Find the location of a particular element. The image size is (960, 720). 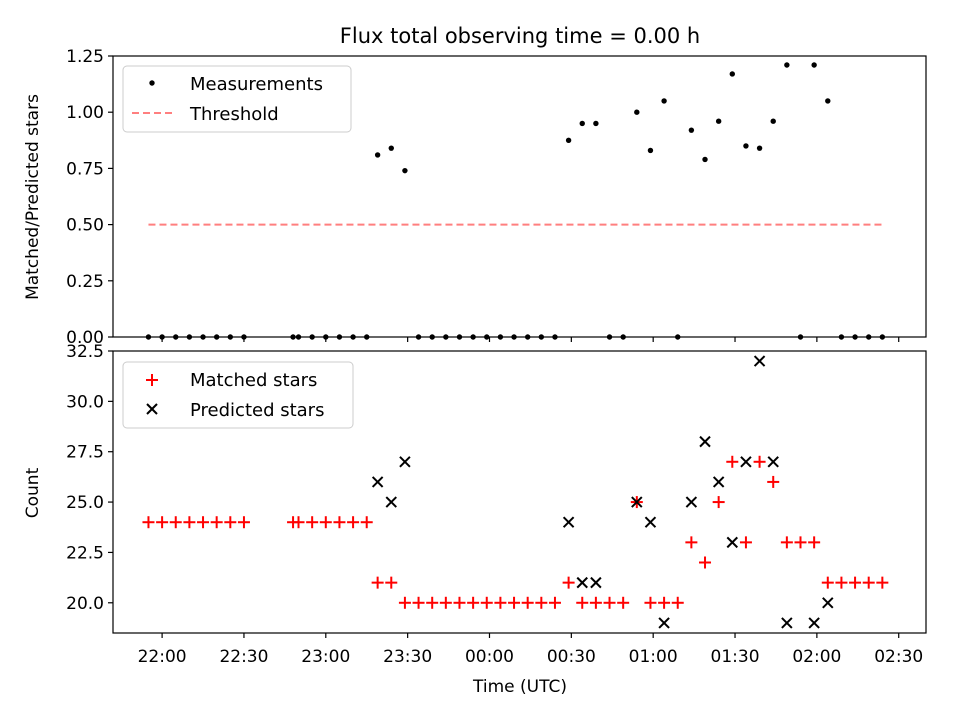

top-y-tick-label: 1.25 is located at coordinates (85, 57).